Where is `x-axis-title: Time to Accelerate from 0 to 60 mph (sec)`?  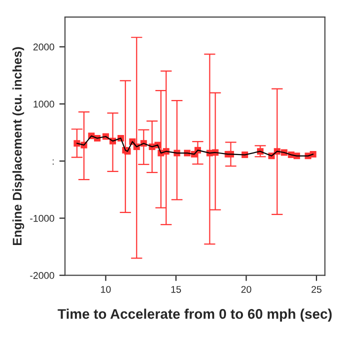
x-axis-title: Time to Accelerate from 0 to 60 mph (sec) is located at coordinates (195, 315).